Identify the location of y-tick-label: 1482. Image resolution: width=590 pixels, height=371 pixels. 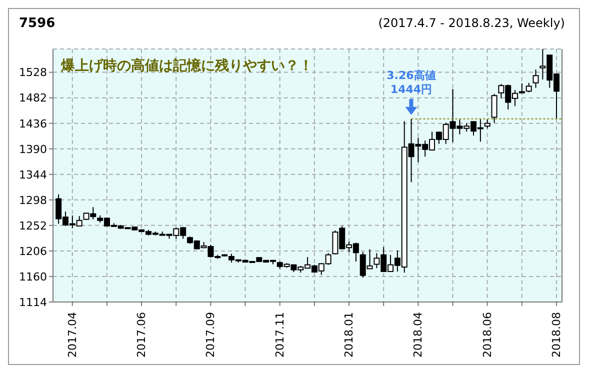
(33, 98).